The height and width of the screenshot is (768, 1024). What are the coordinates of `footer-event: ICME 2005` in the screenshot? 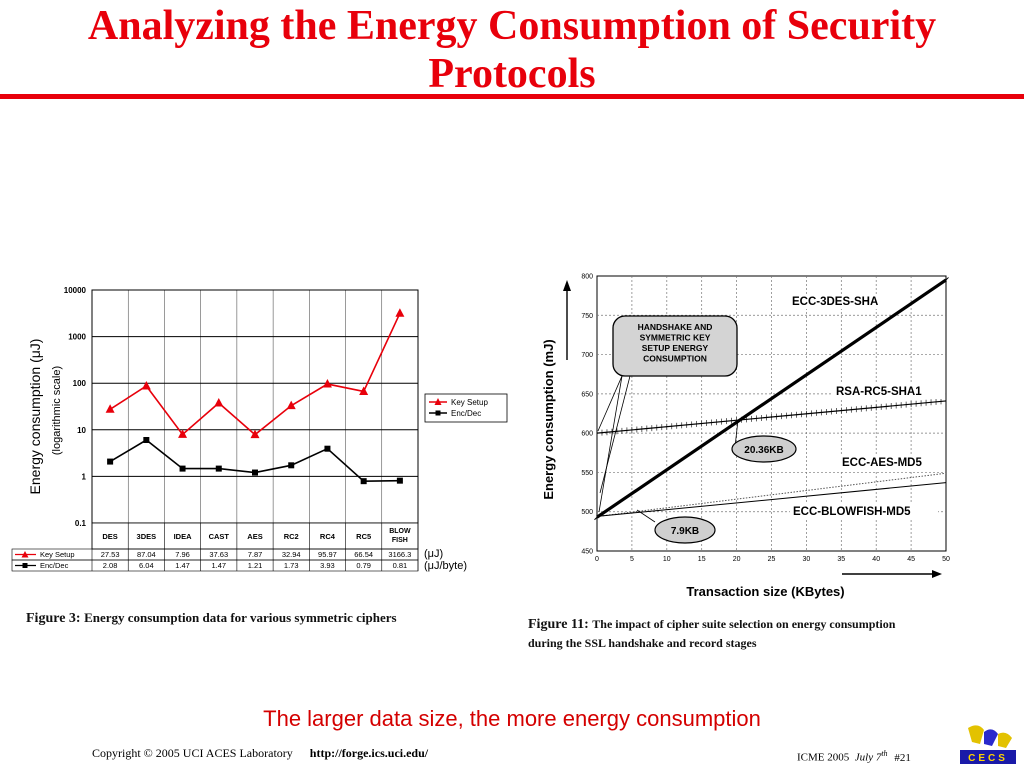 It's located at (823, 757).